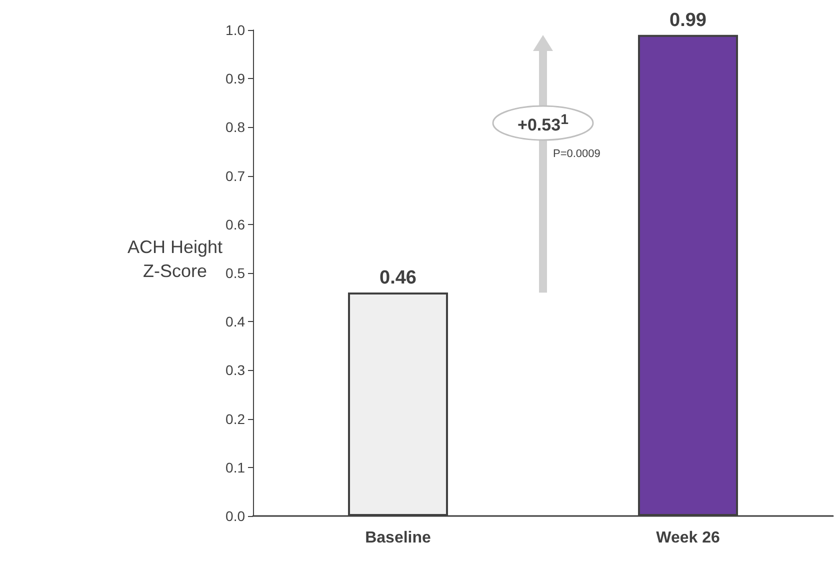 The width and height of the screenshot is (839, 565). I want to click on y-tick-label: 0.1, so click(236, 467).